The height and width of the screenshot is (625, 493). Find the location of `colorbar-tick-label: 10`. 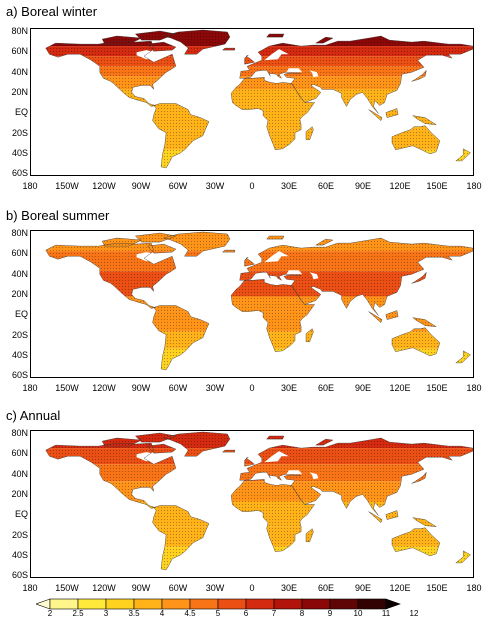

colorbar-tick-label: 10 is located at coordinates (358, 613).